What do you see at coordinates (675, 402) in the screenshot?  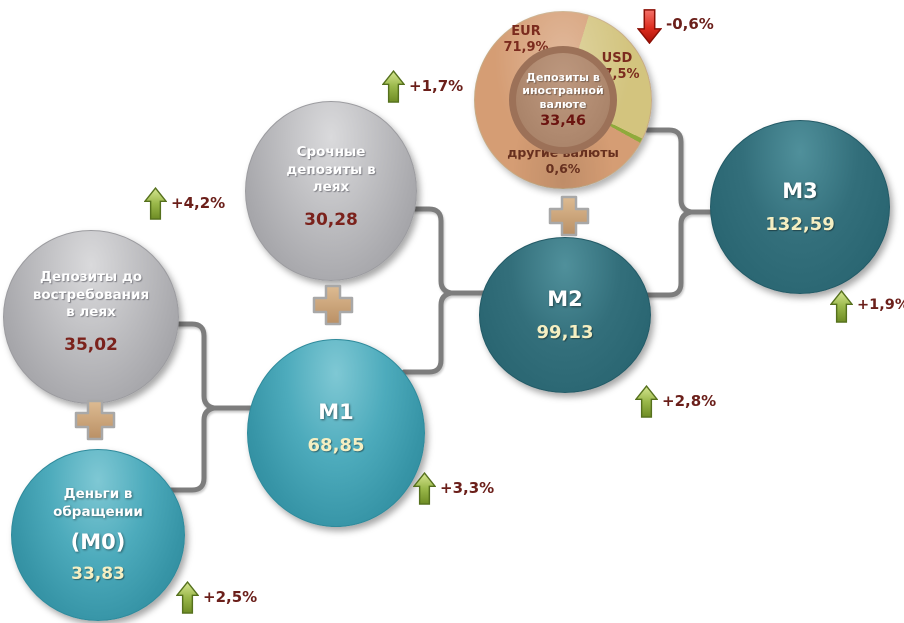 I see `m2-change: +2,8%` at bounding box center [675, 402].